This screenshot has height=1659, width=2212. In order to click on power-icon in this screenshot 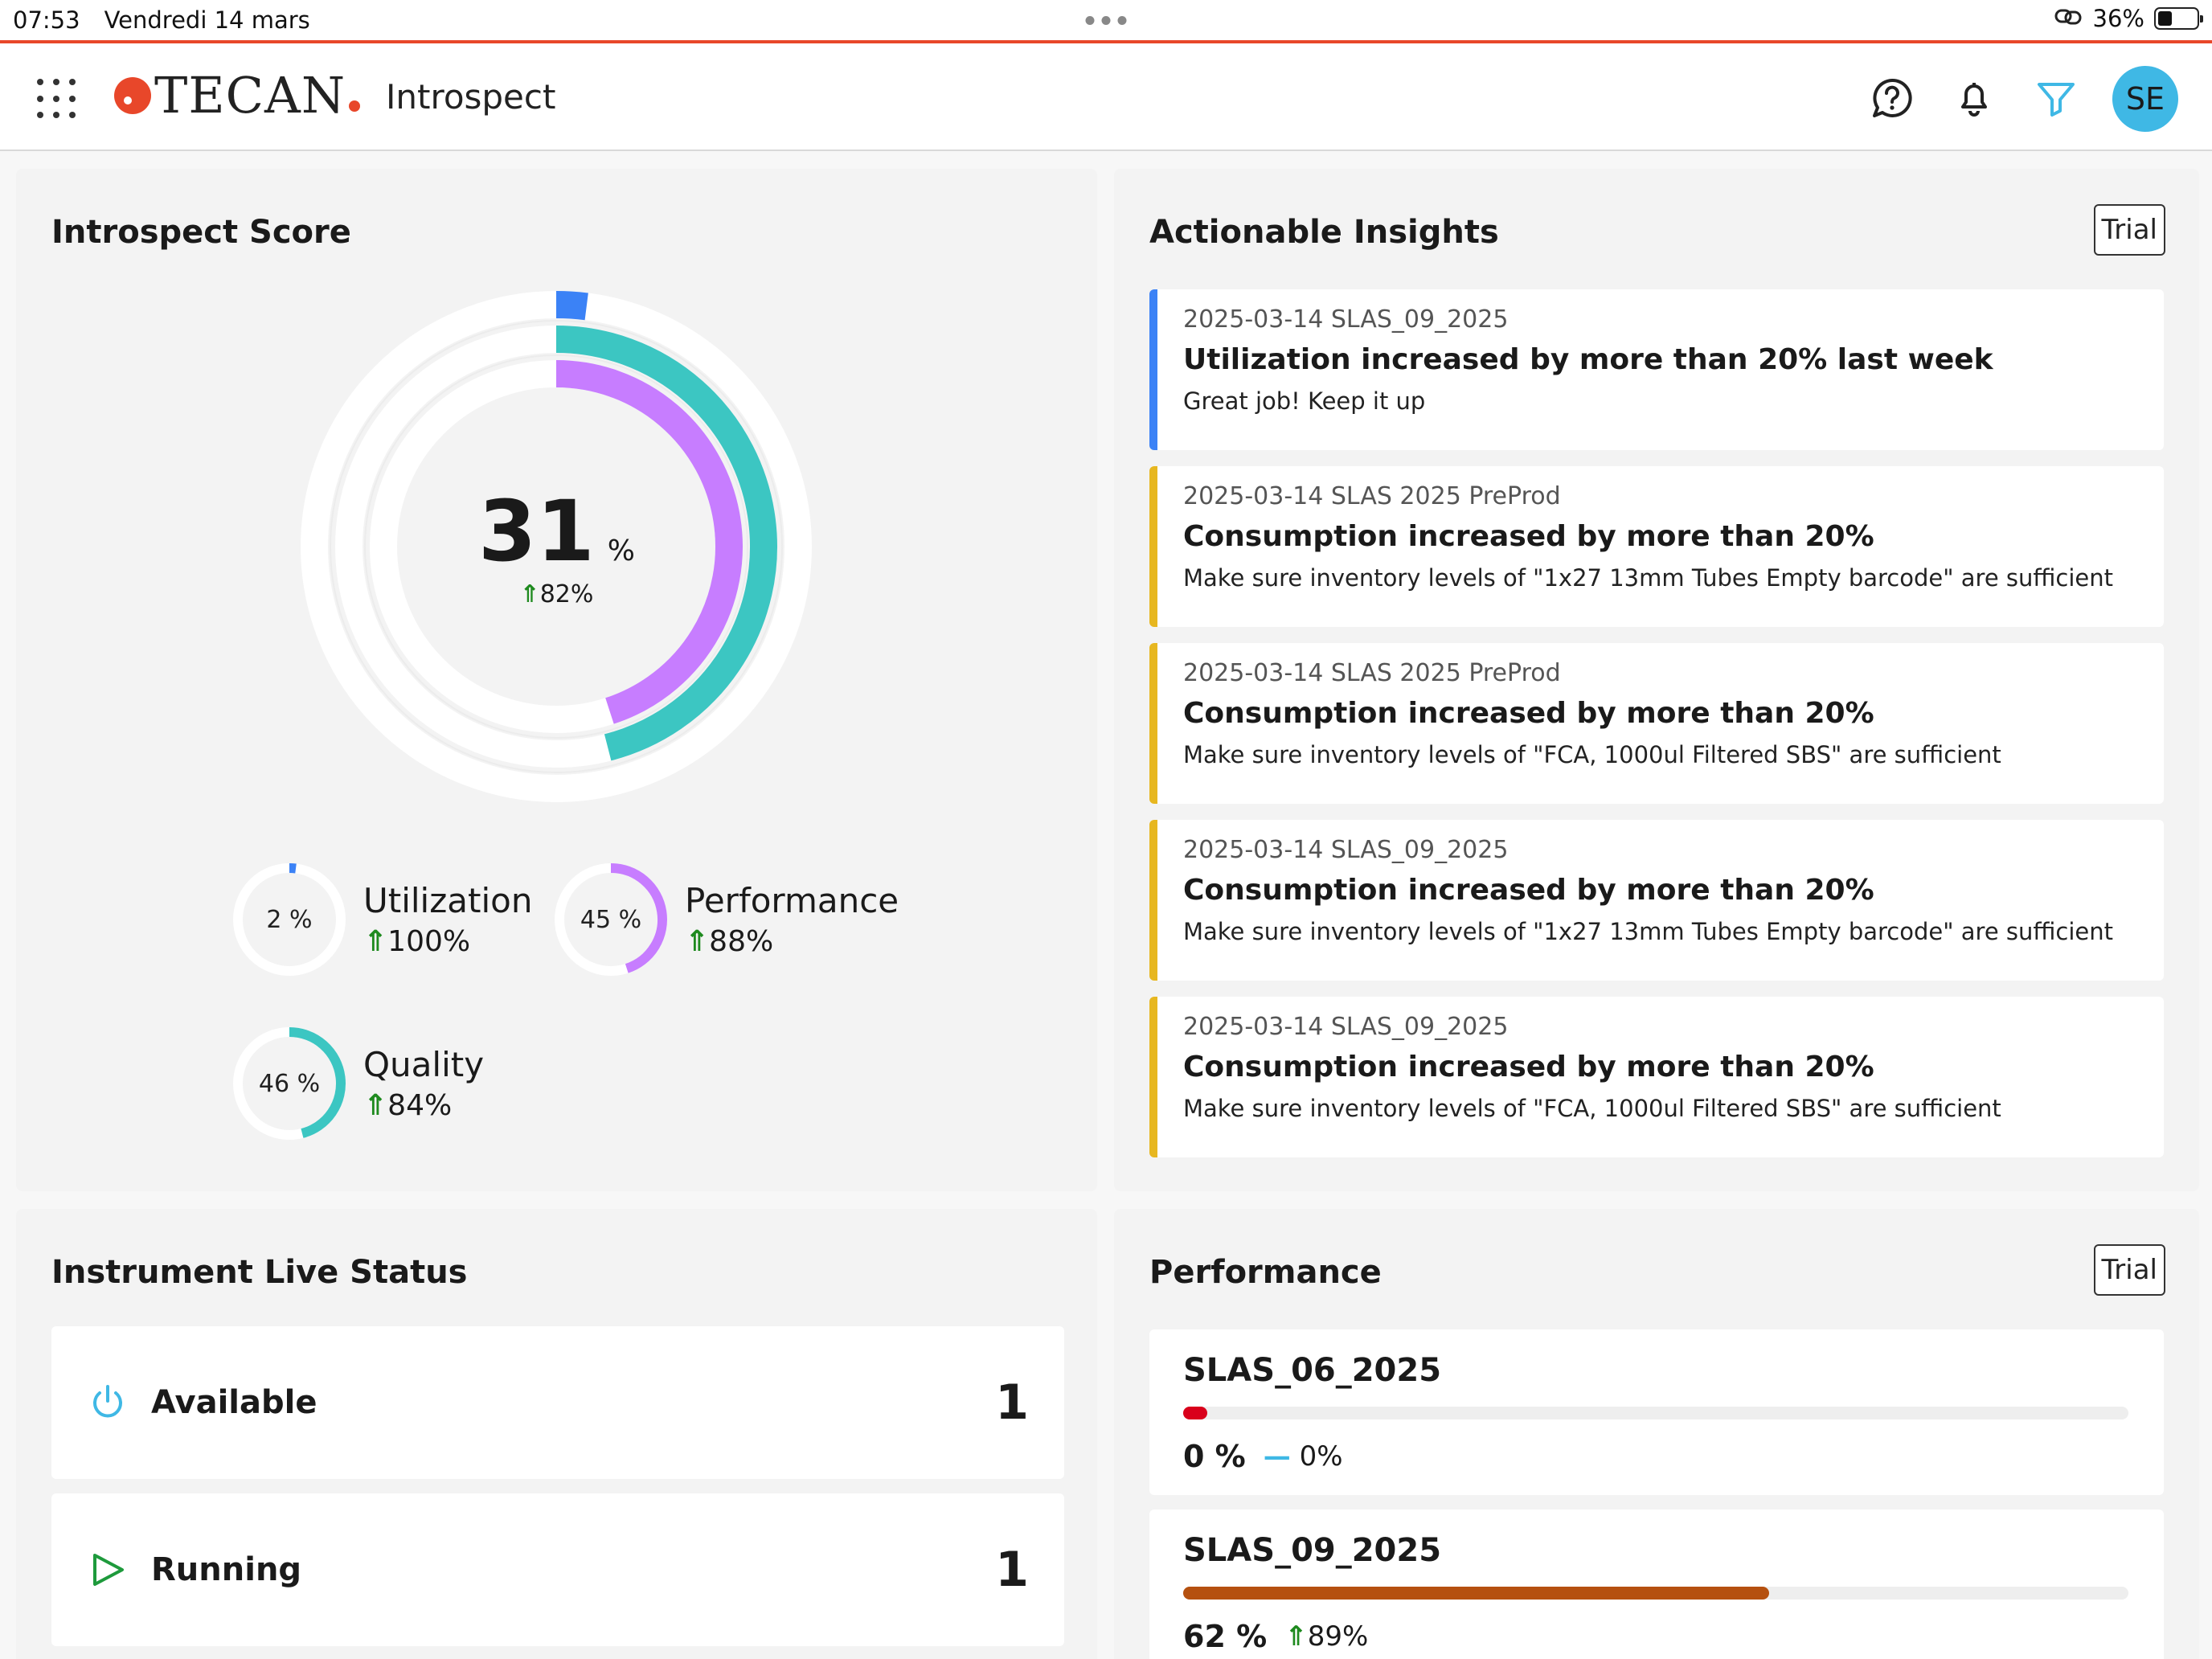, I will do `click(108, 1402)`.